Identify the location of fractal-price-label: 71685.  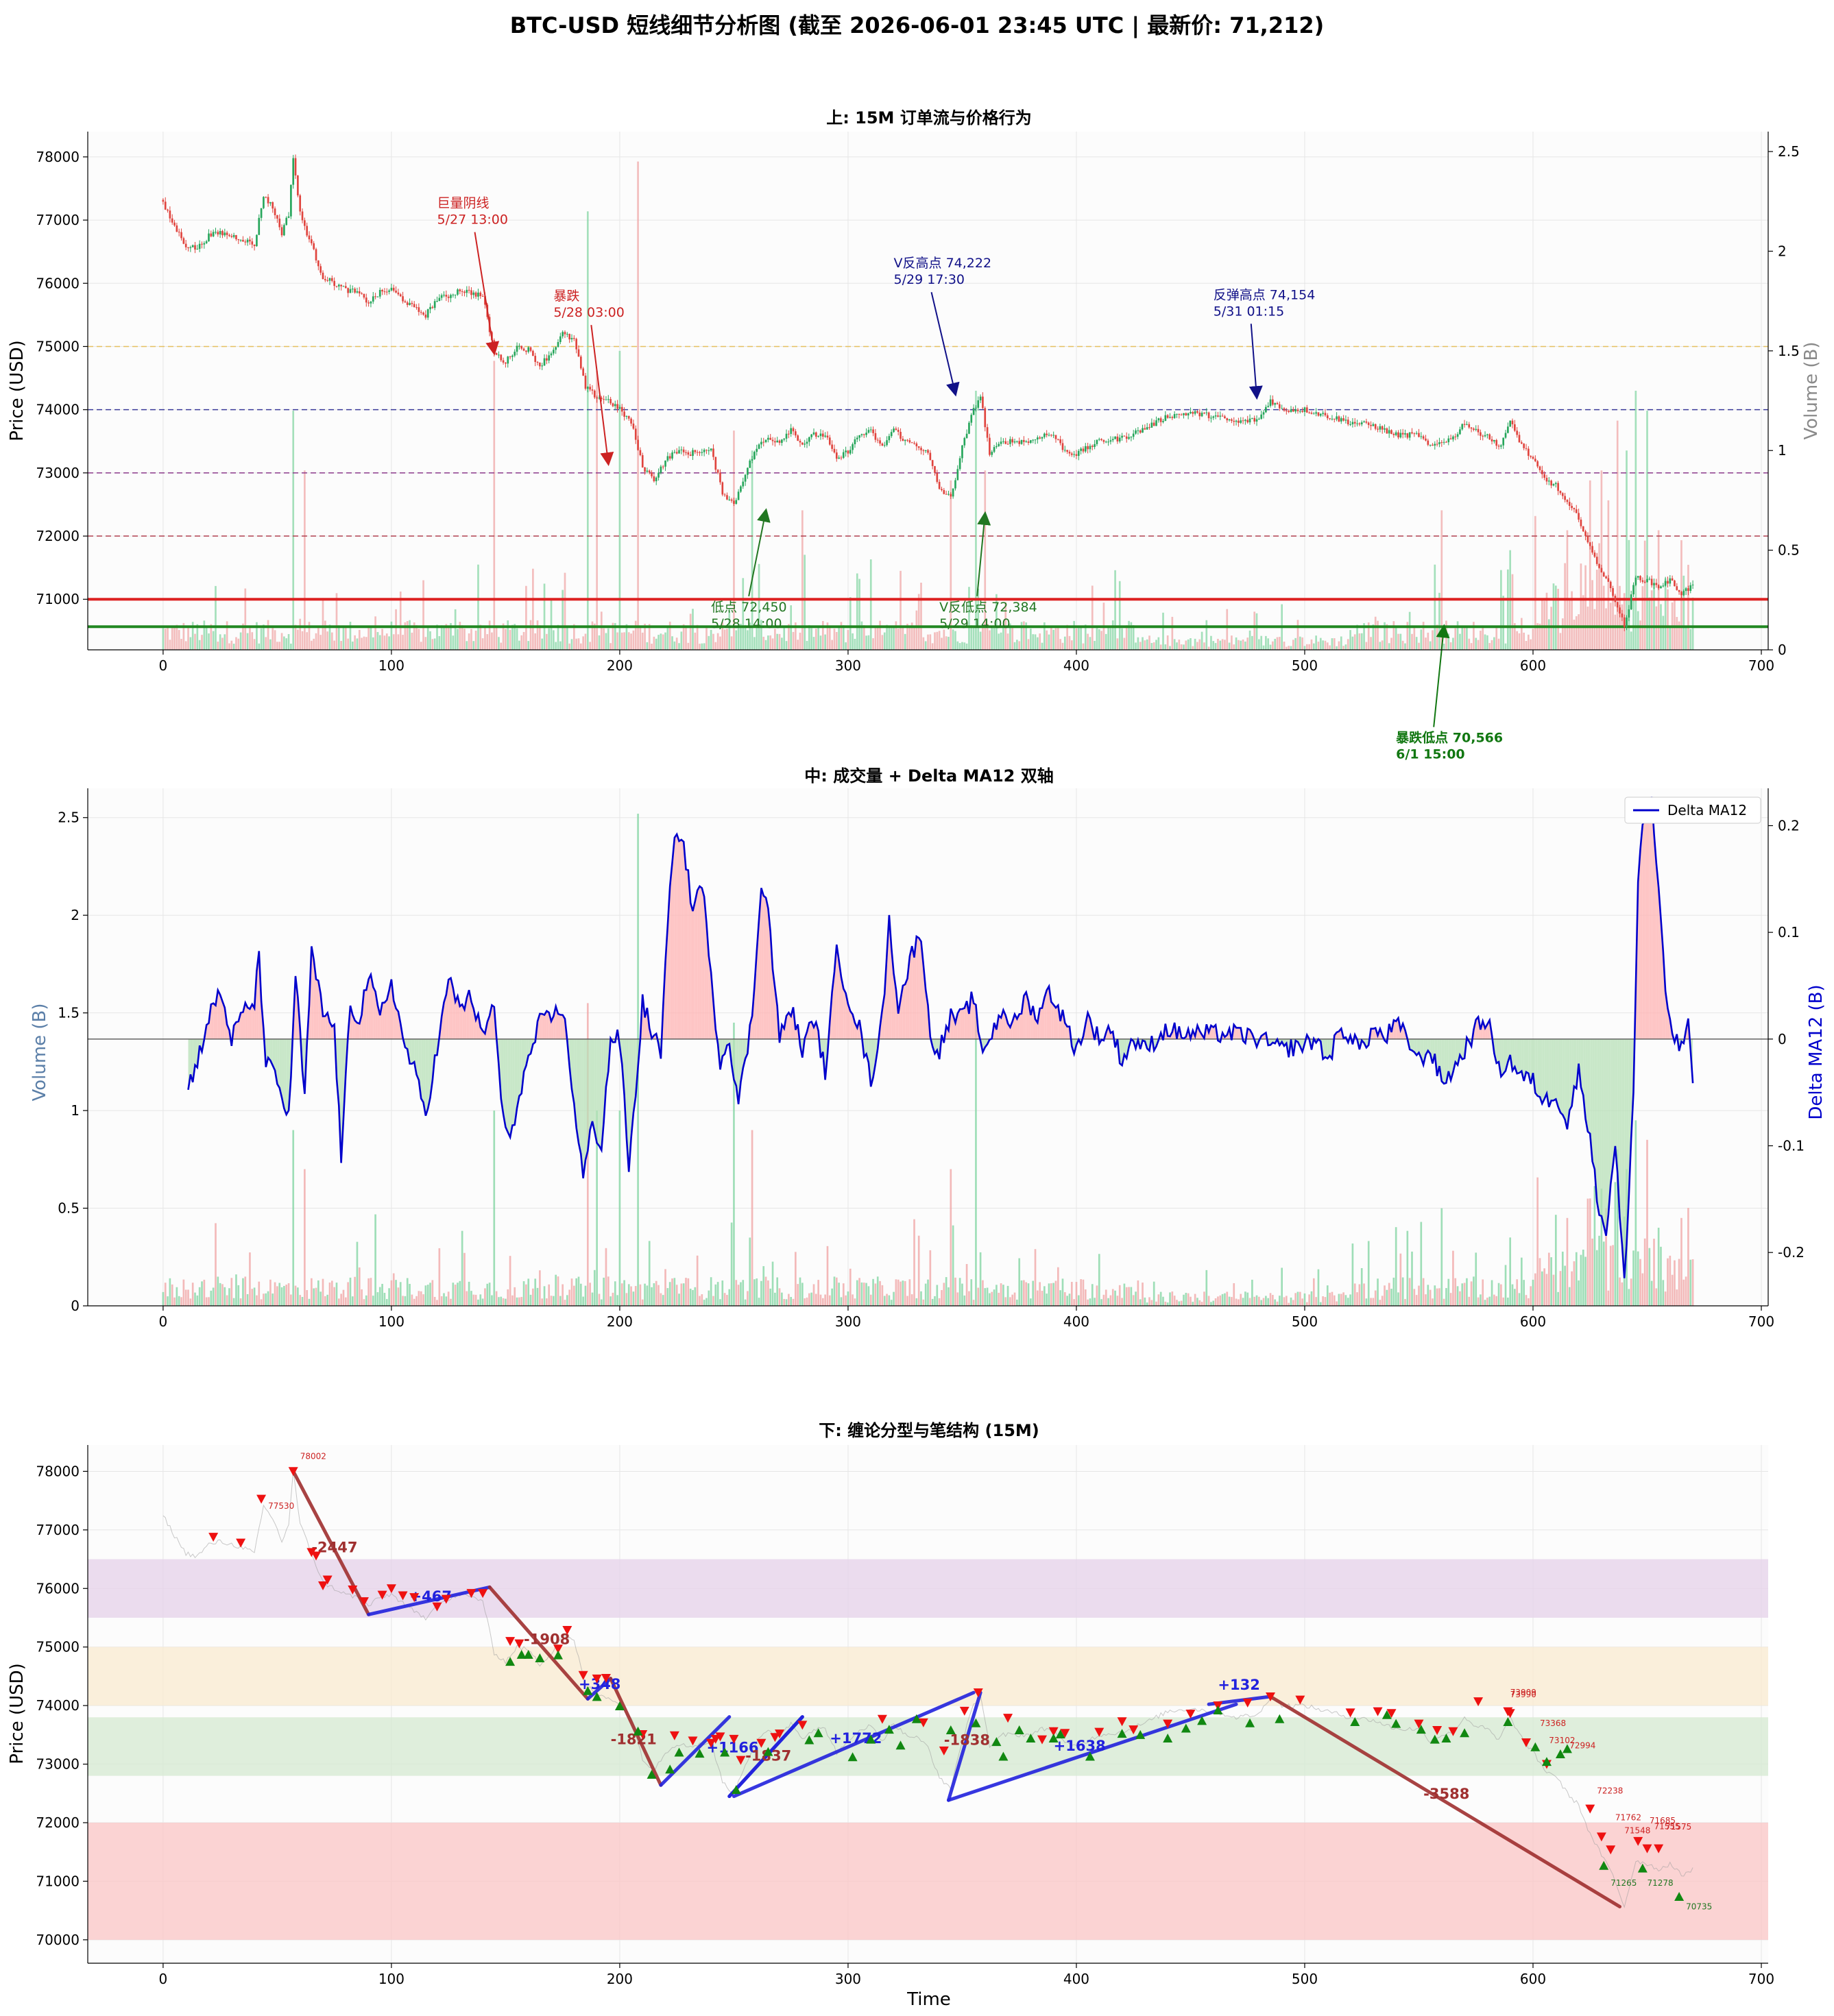
(1663, 1820).